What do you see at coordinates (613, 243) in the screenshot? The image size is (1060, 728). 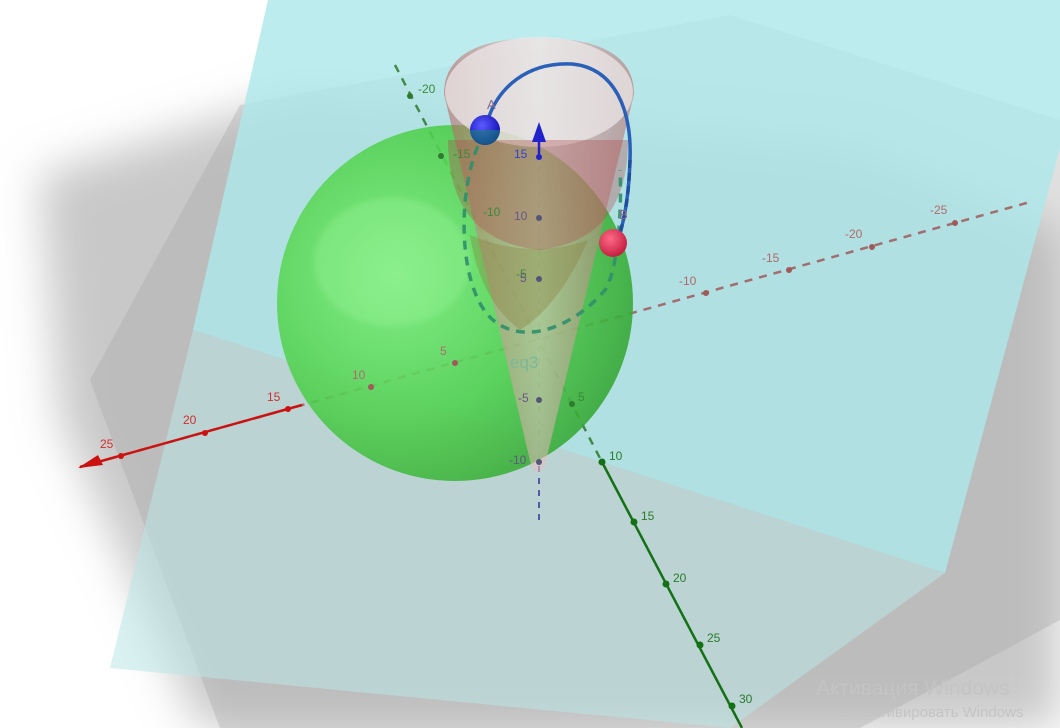 I see `point-b` at bounding box center [613, 243].